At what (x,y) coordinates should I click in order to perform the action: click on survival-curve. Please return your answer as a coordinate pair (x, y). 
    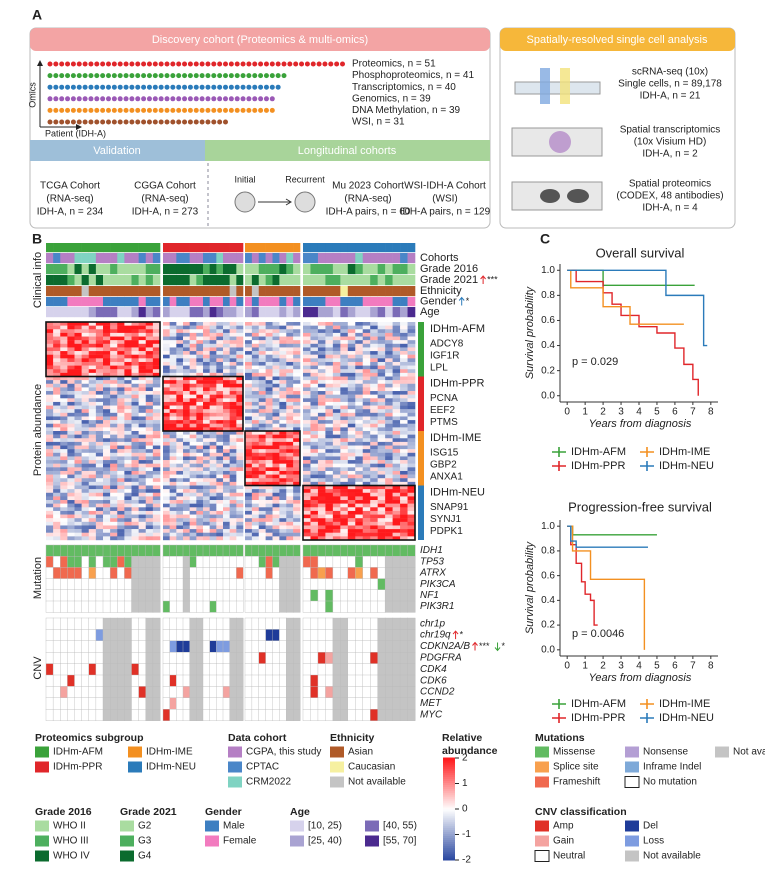
    Looking at the image, I should click on (607, 536).